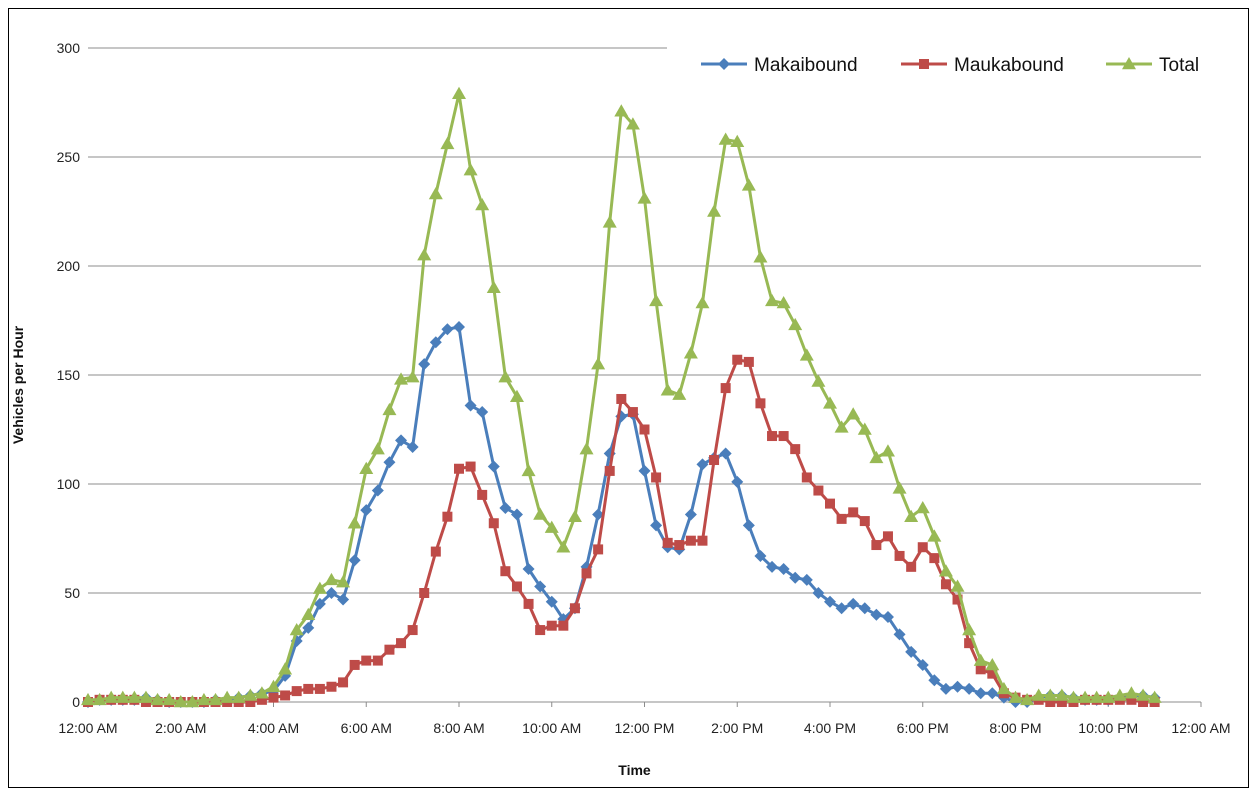 The width and height of the screenshot is (1251, 789). Describe the element at coordinates (1009, 65) in the screenshot. I see `legend-label-maukabound: Maukabound` at that location.